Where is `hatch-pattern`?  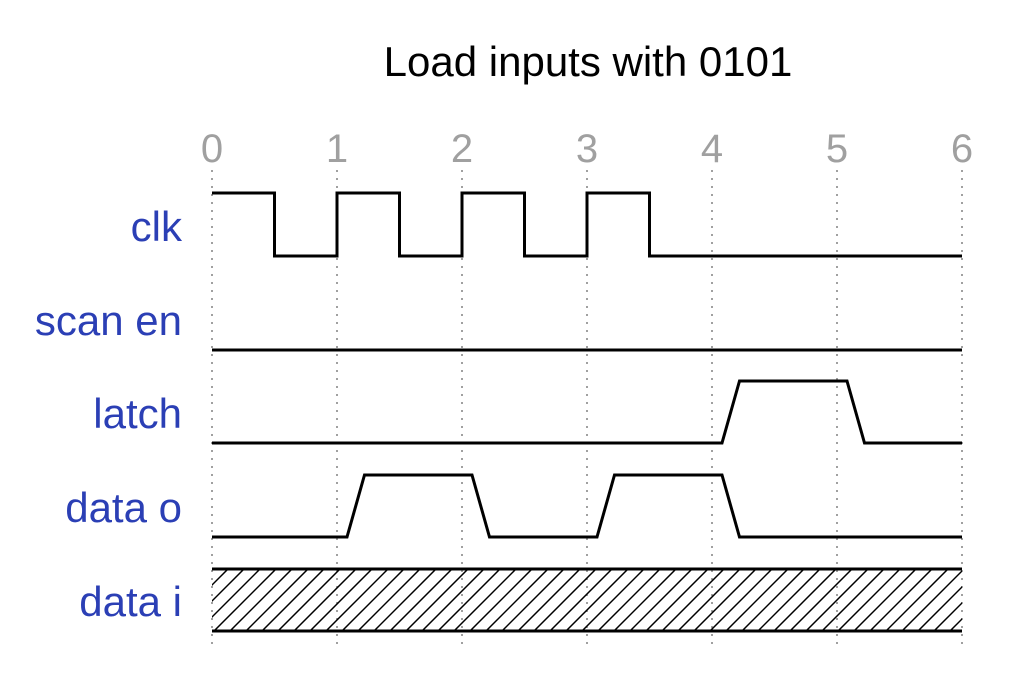 hatch-pattern is located at coordinates (587, 600).